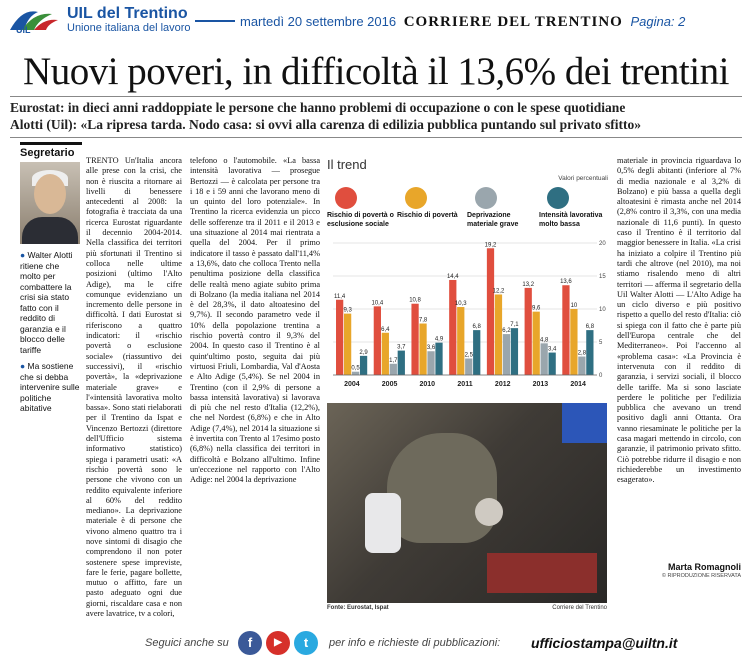 This screenshot has width=752, height=663. Describe the element at coordinates (318, 21) in the screenshot. I see `issue-date: martedì 20 settembre 2016` at that location.